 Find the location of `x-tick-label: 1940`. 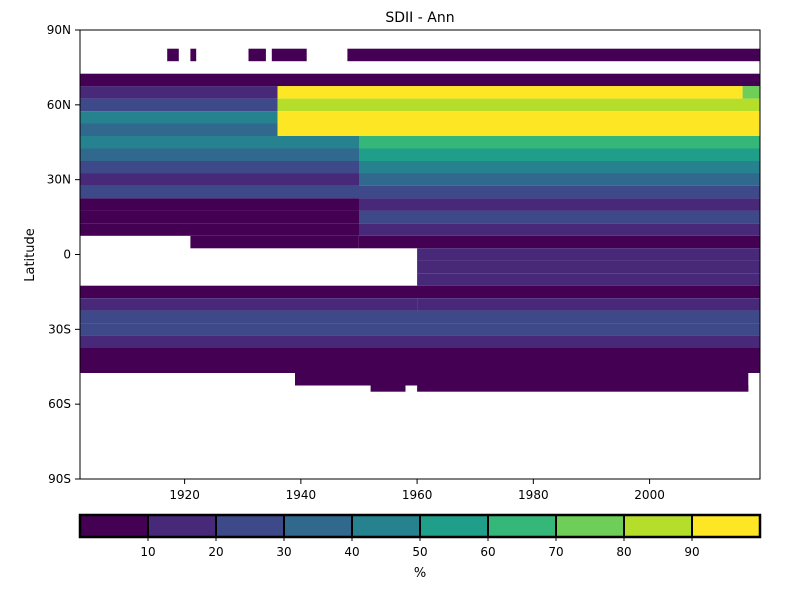

x-tick-label: 1940 is located at coordinates (301, 495).